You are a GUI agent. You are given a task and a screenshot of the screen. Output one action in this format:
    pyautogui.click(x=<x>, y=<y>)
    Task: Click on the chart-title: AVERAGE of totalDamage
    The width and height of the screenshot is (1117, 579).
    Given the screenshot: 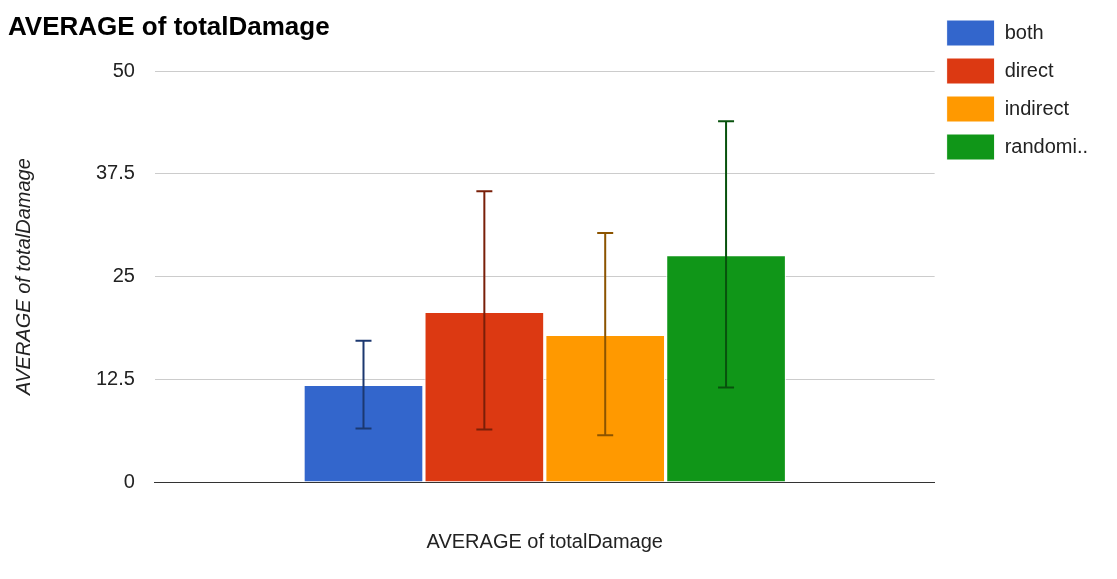 What is the action you would take?
    pyautogui.click(x=169, y=25)
    